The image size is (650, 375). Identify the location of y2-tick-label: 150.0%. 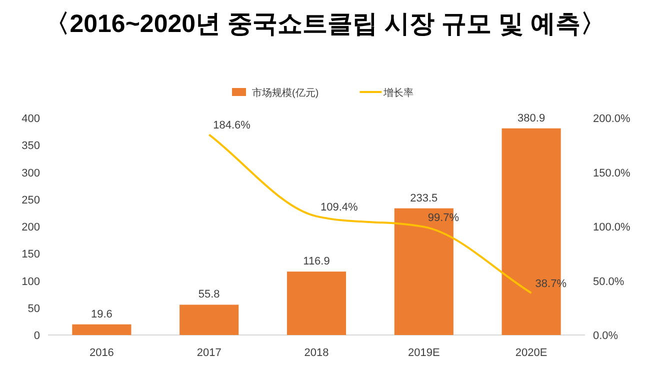
(612, 173).